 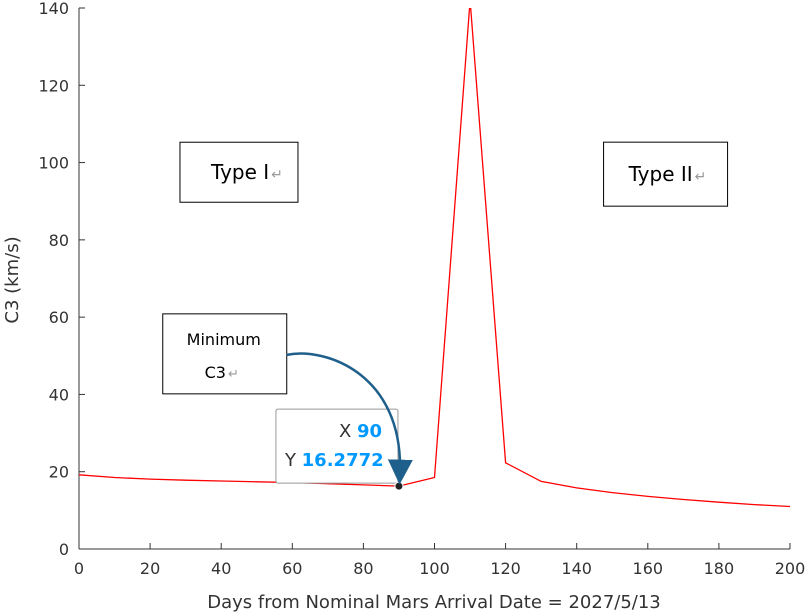 I want to click on datatip-x-row: X 90, so click(x=360, y=431).